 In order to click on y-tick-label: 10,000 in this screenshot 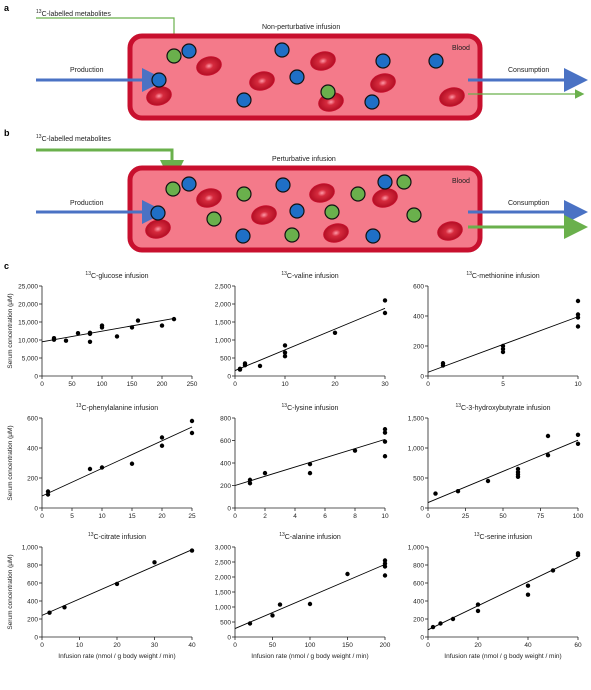, I will do `click(28, 340)`.